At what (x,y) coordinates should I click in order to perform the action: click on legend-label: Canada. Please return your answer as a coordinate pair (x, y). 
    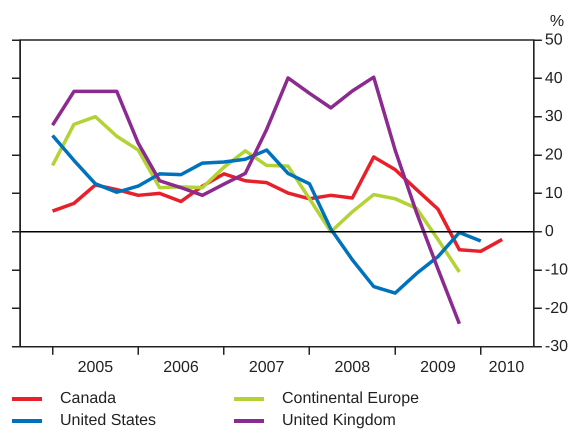
    Looking at the image, I should click on (88, 399).